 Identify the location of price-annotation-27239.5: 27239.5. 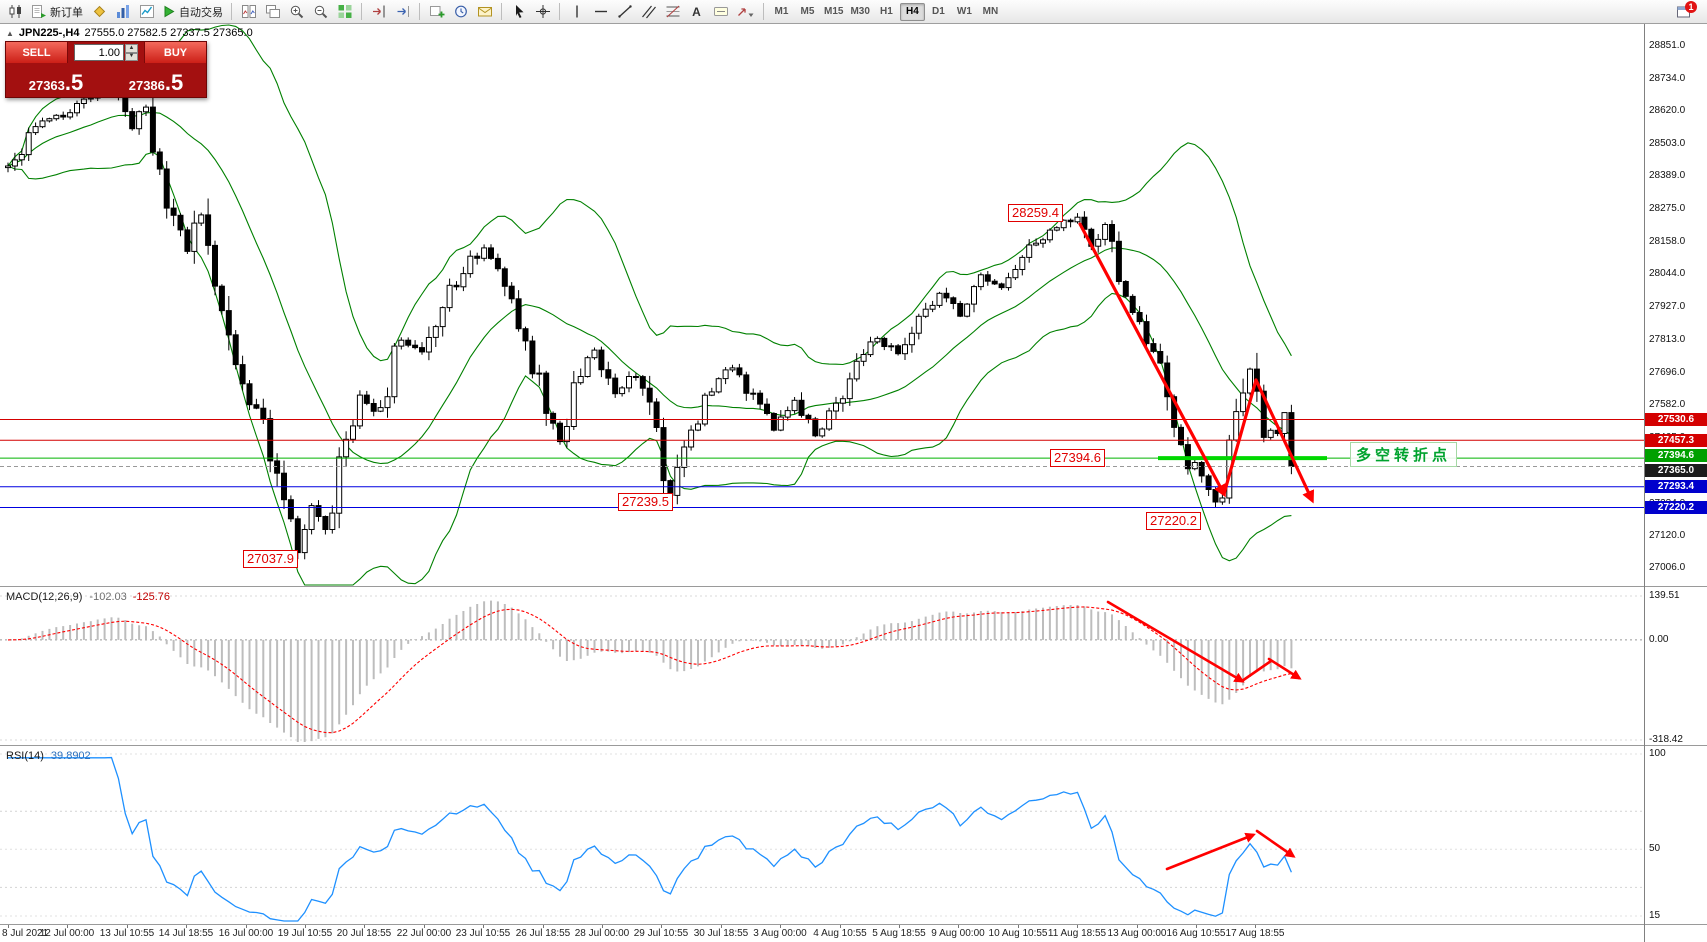
(645, 502).